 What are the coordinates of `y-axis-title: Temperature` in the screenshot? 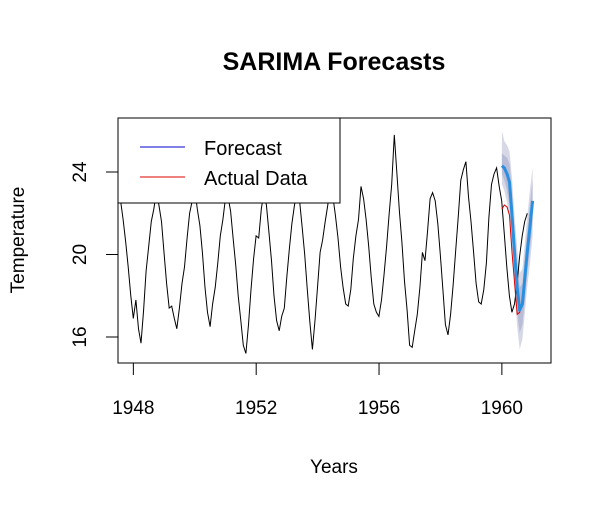 It's located at (18, 240).